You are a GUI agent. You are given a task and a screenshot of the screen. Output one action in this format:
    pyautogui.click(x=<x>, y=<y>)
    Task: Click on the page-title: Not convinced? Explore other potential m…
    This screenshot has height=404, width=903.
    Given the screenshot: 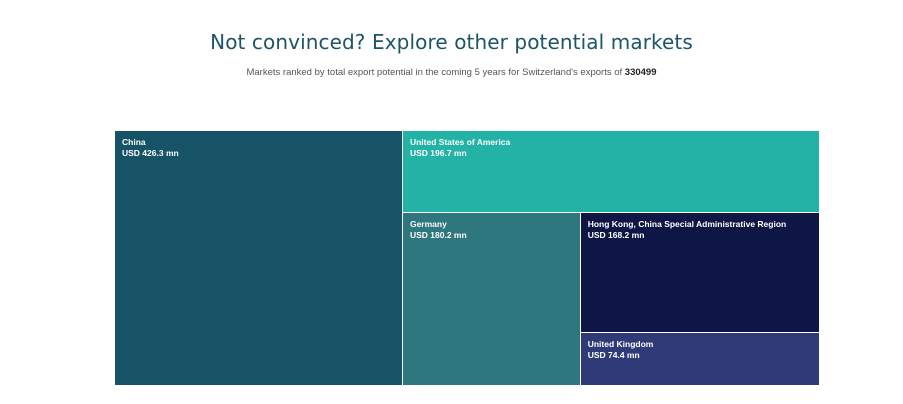 What is the action you would take?
    pyautogui.click(x=451, y=42)
    